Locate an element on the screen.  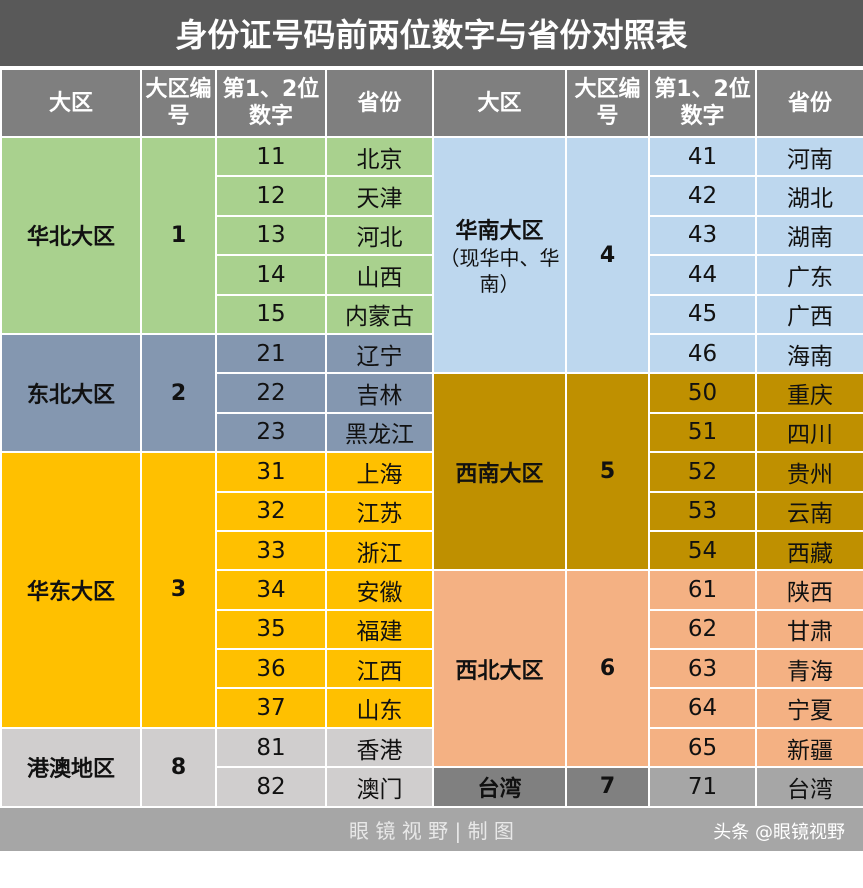
province: 四川 is located at coordinates (809, 432).